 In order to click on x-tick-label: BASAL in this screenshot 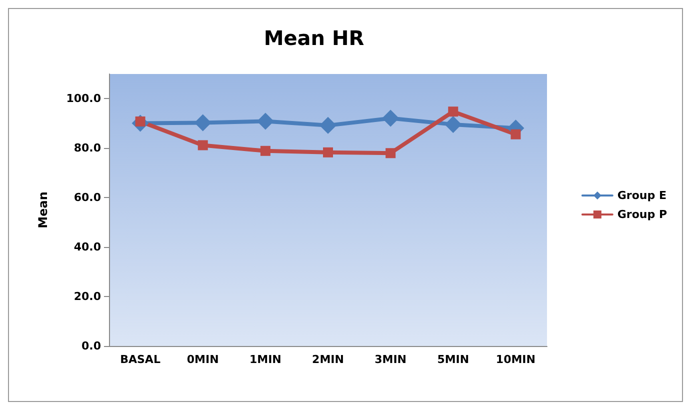, I will do `click(140, 359)`.